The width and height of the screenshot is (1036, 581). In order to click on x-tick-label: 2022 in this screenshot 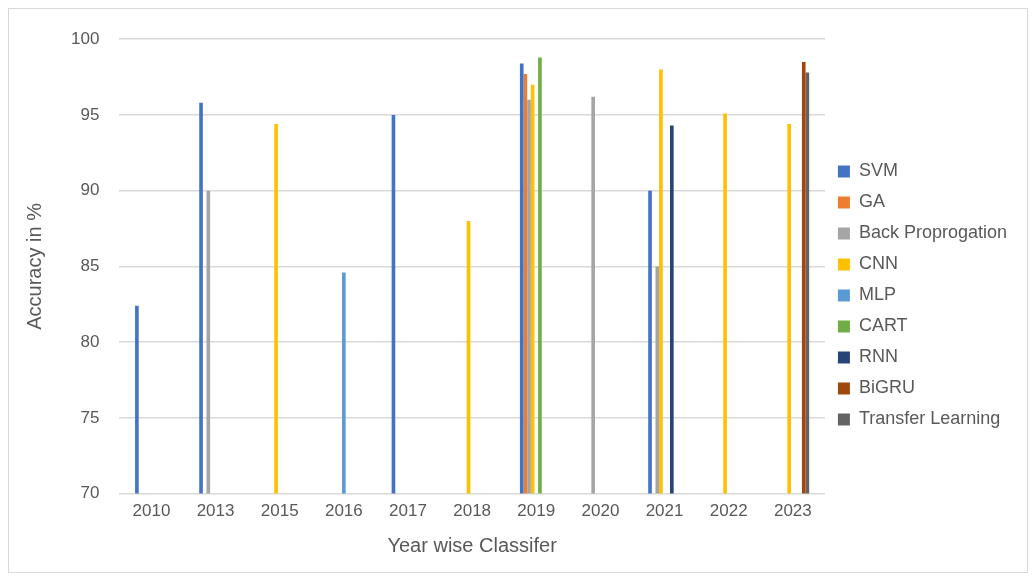, I will do `click(728, 511)`.